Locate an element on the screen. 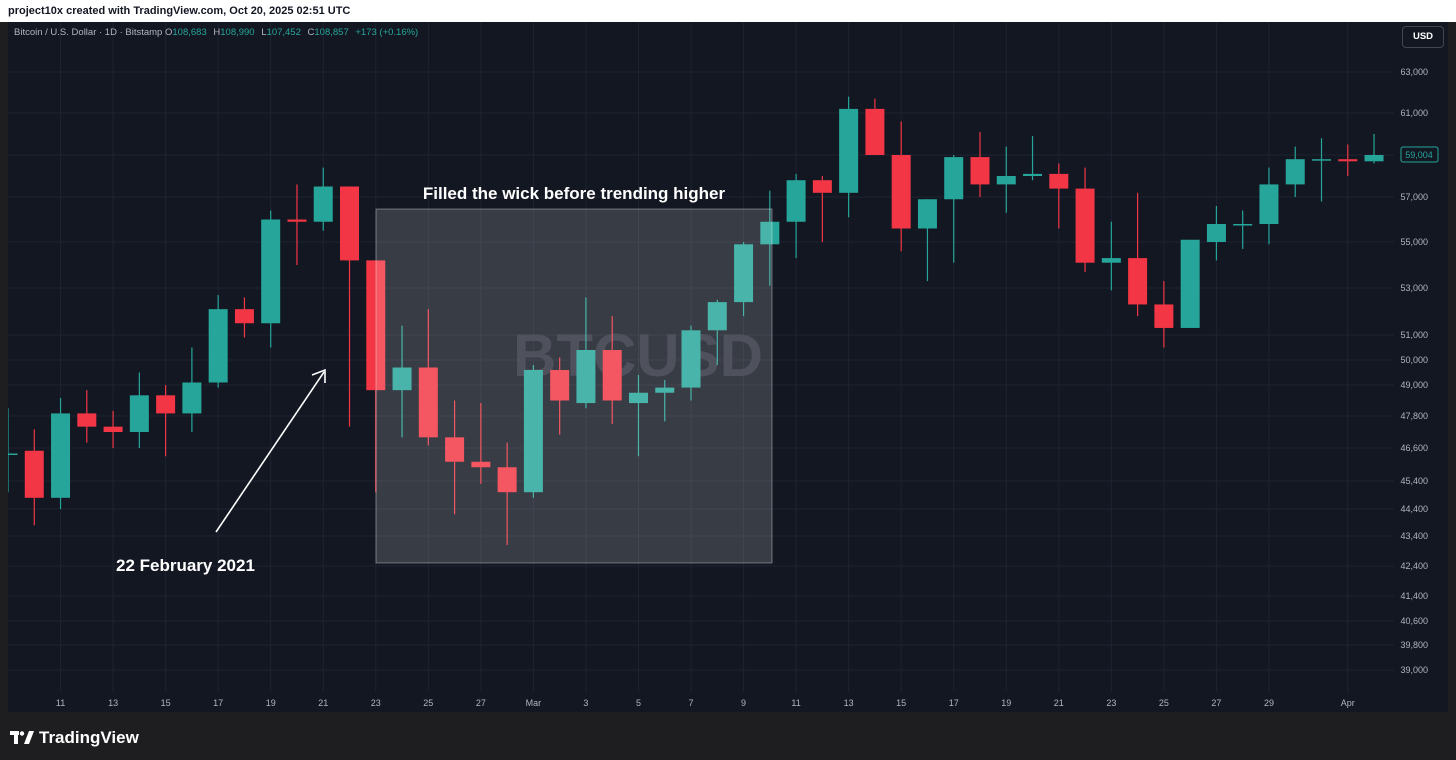  y-tick-label: 63,000 is located at coordinates (1414, 72).